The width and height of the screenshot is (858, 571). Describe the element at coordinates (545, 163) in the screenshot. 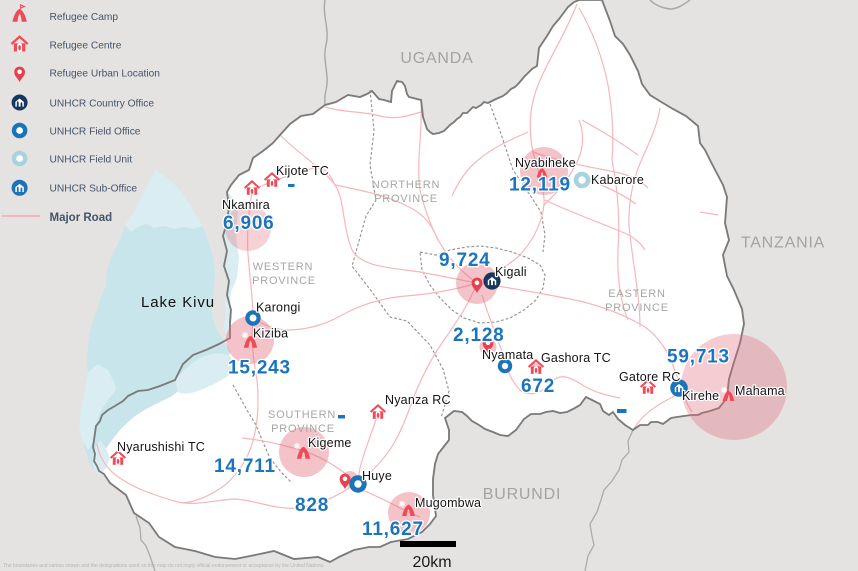

I see `svg-text: Nyabiheke` at that location.